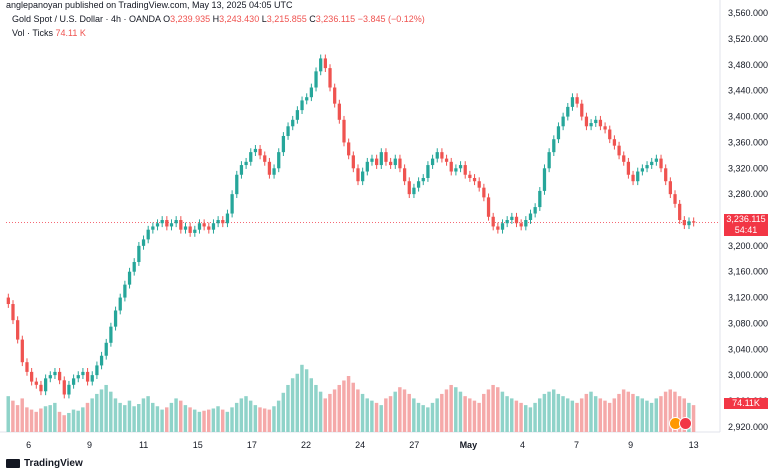  What do you see at coordinates (748, 65) in the screenshot?
I see `y-tick-label: 3,480.000` at bounding box center [748, 65].